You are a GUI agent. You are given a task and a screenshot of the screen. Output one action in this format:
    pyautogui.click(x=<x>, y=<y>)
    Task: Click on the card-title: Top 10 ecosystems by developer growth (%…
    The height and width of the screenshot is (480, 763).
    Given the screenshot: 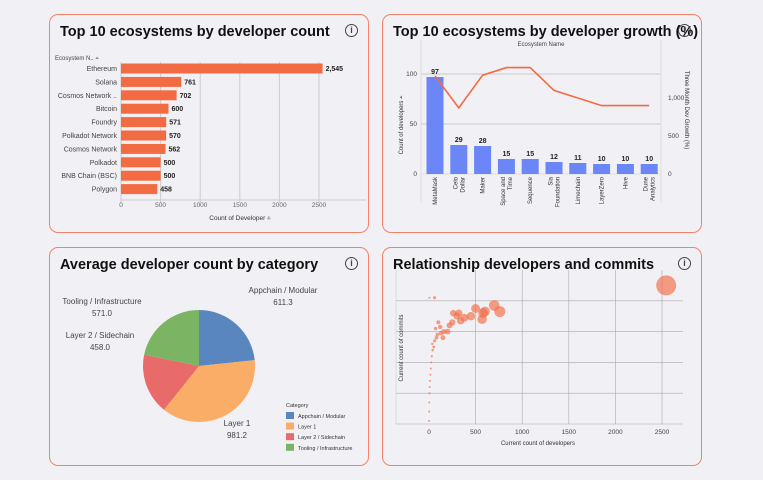 What is the action you would take?
    pyautogui.click(x=546, y=32)
    